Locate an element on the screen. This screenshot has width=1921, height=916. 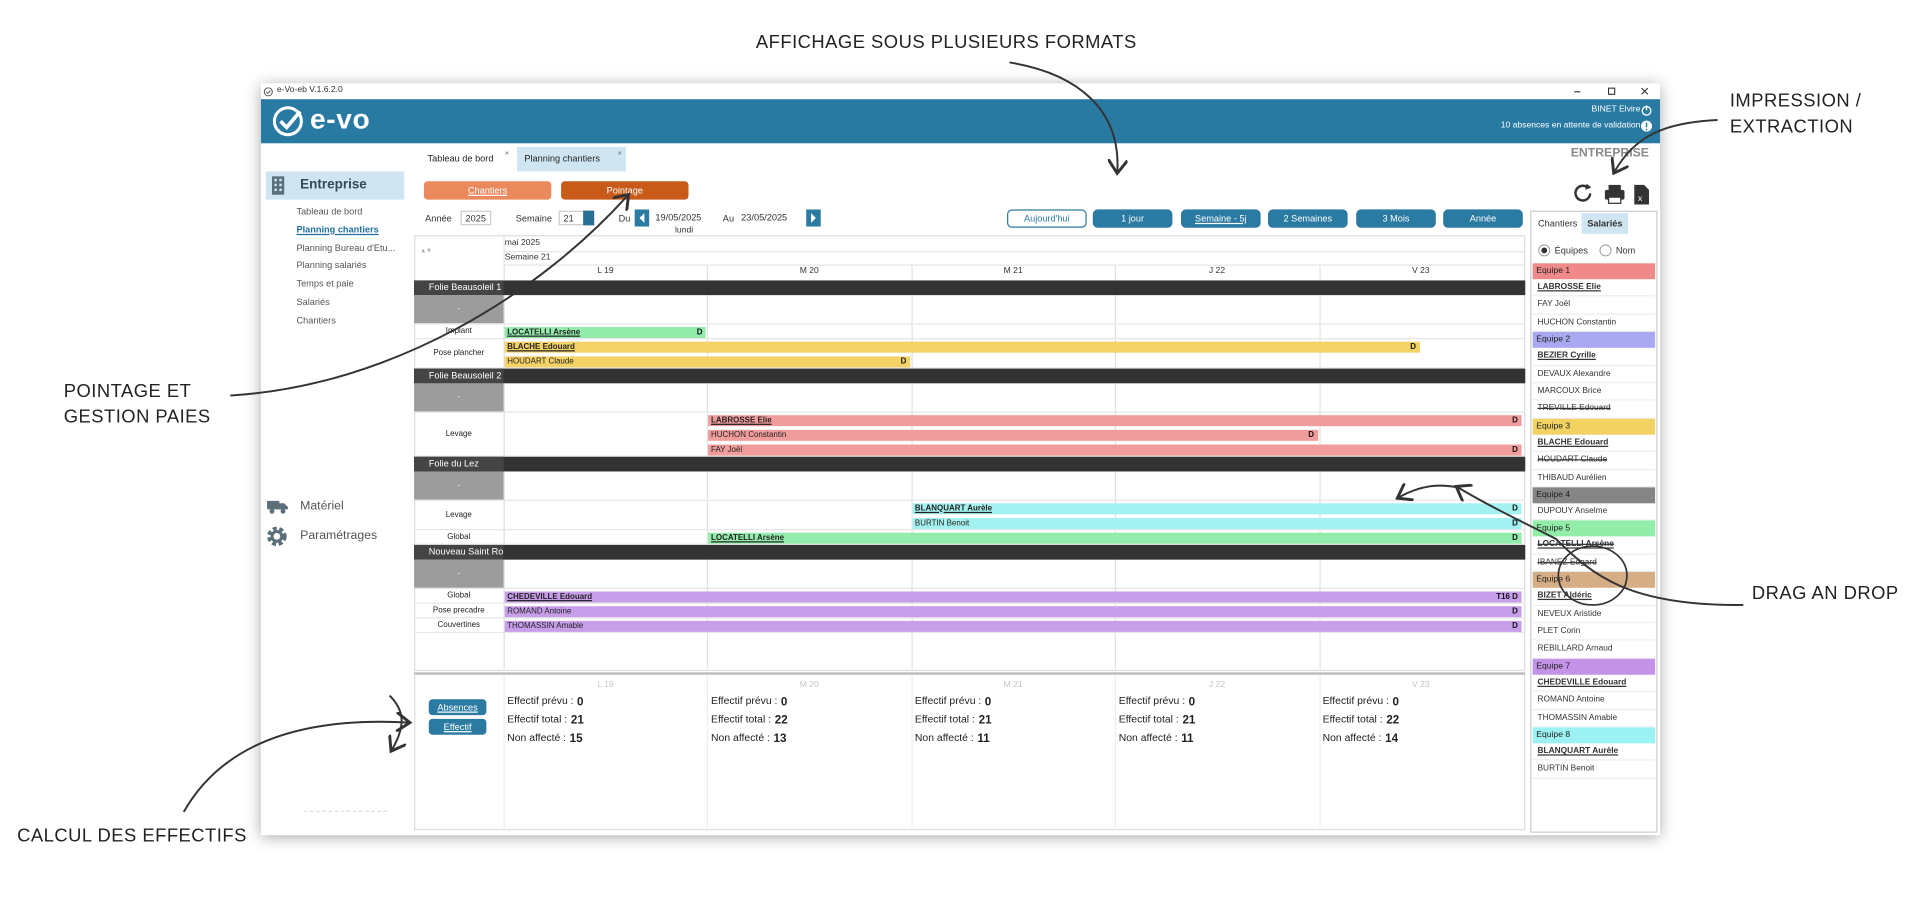
sidebar-item: Temps et paie is located at coordinates (325, 284).